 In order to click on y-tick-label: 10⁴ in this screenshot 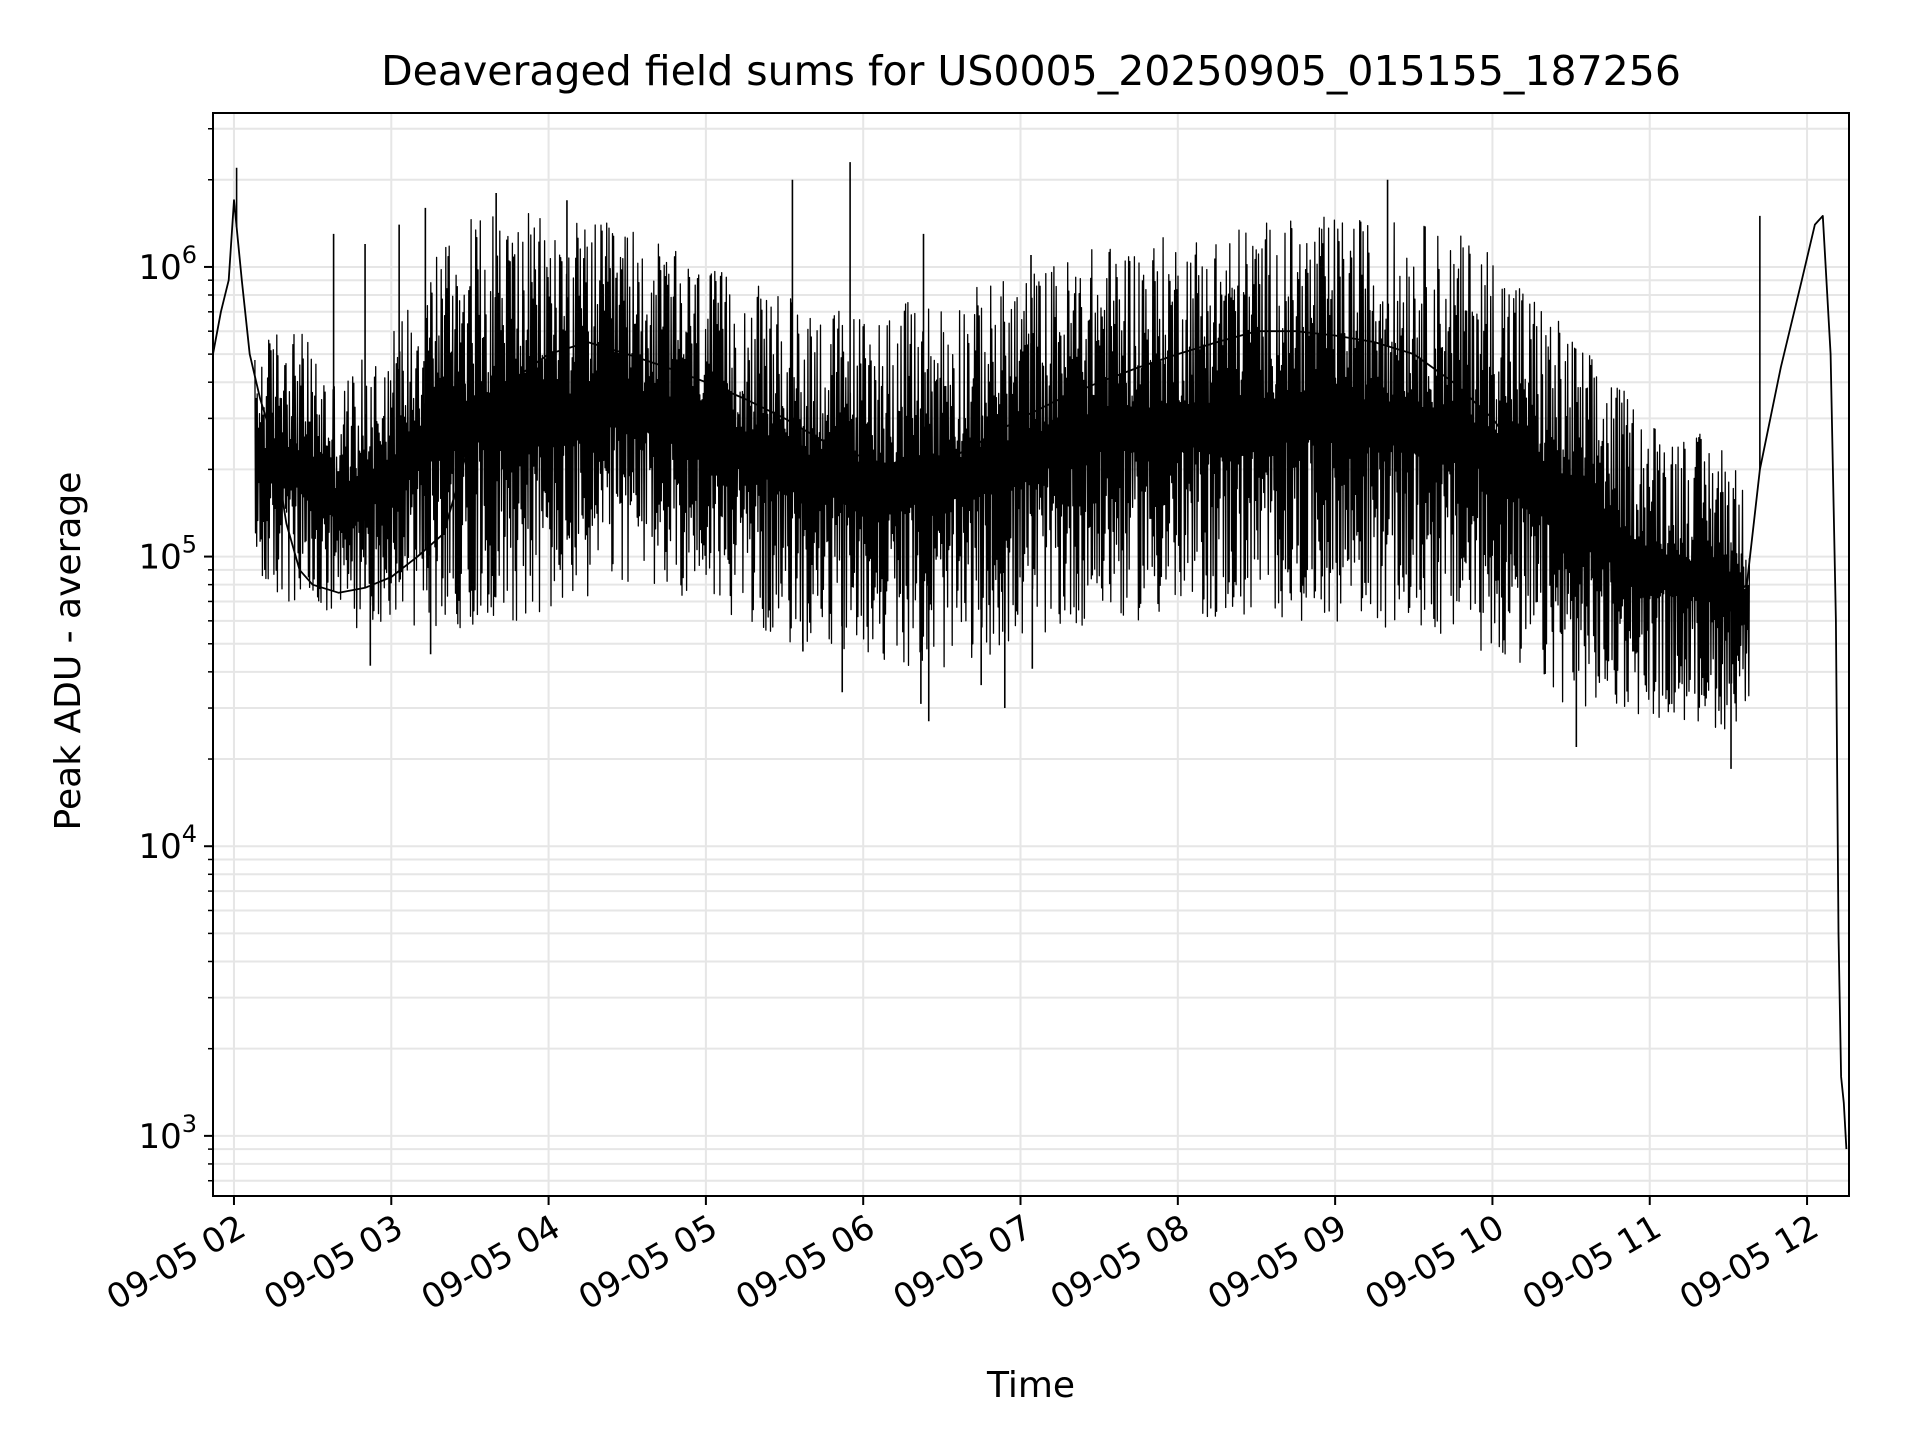, I will do `click(167, 843)`.